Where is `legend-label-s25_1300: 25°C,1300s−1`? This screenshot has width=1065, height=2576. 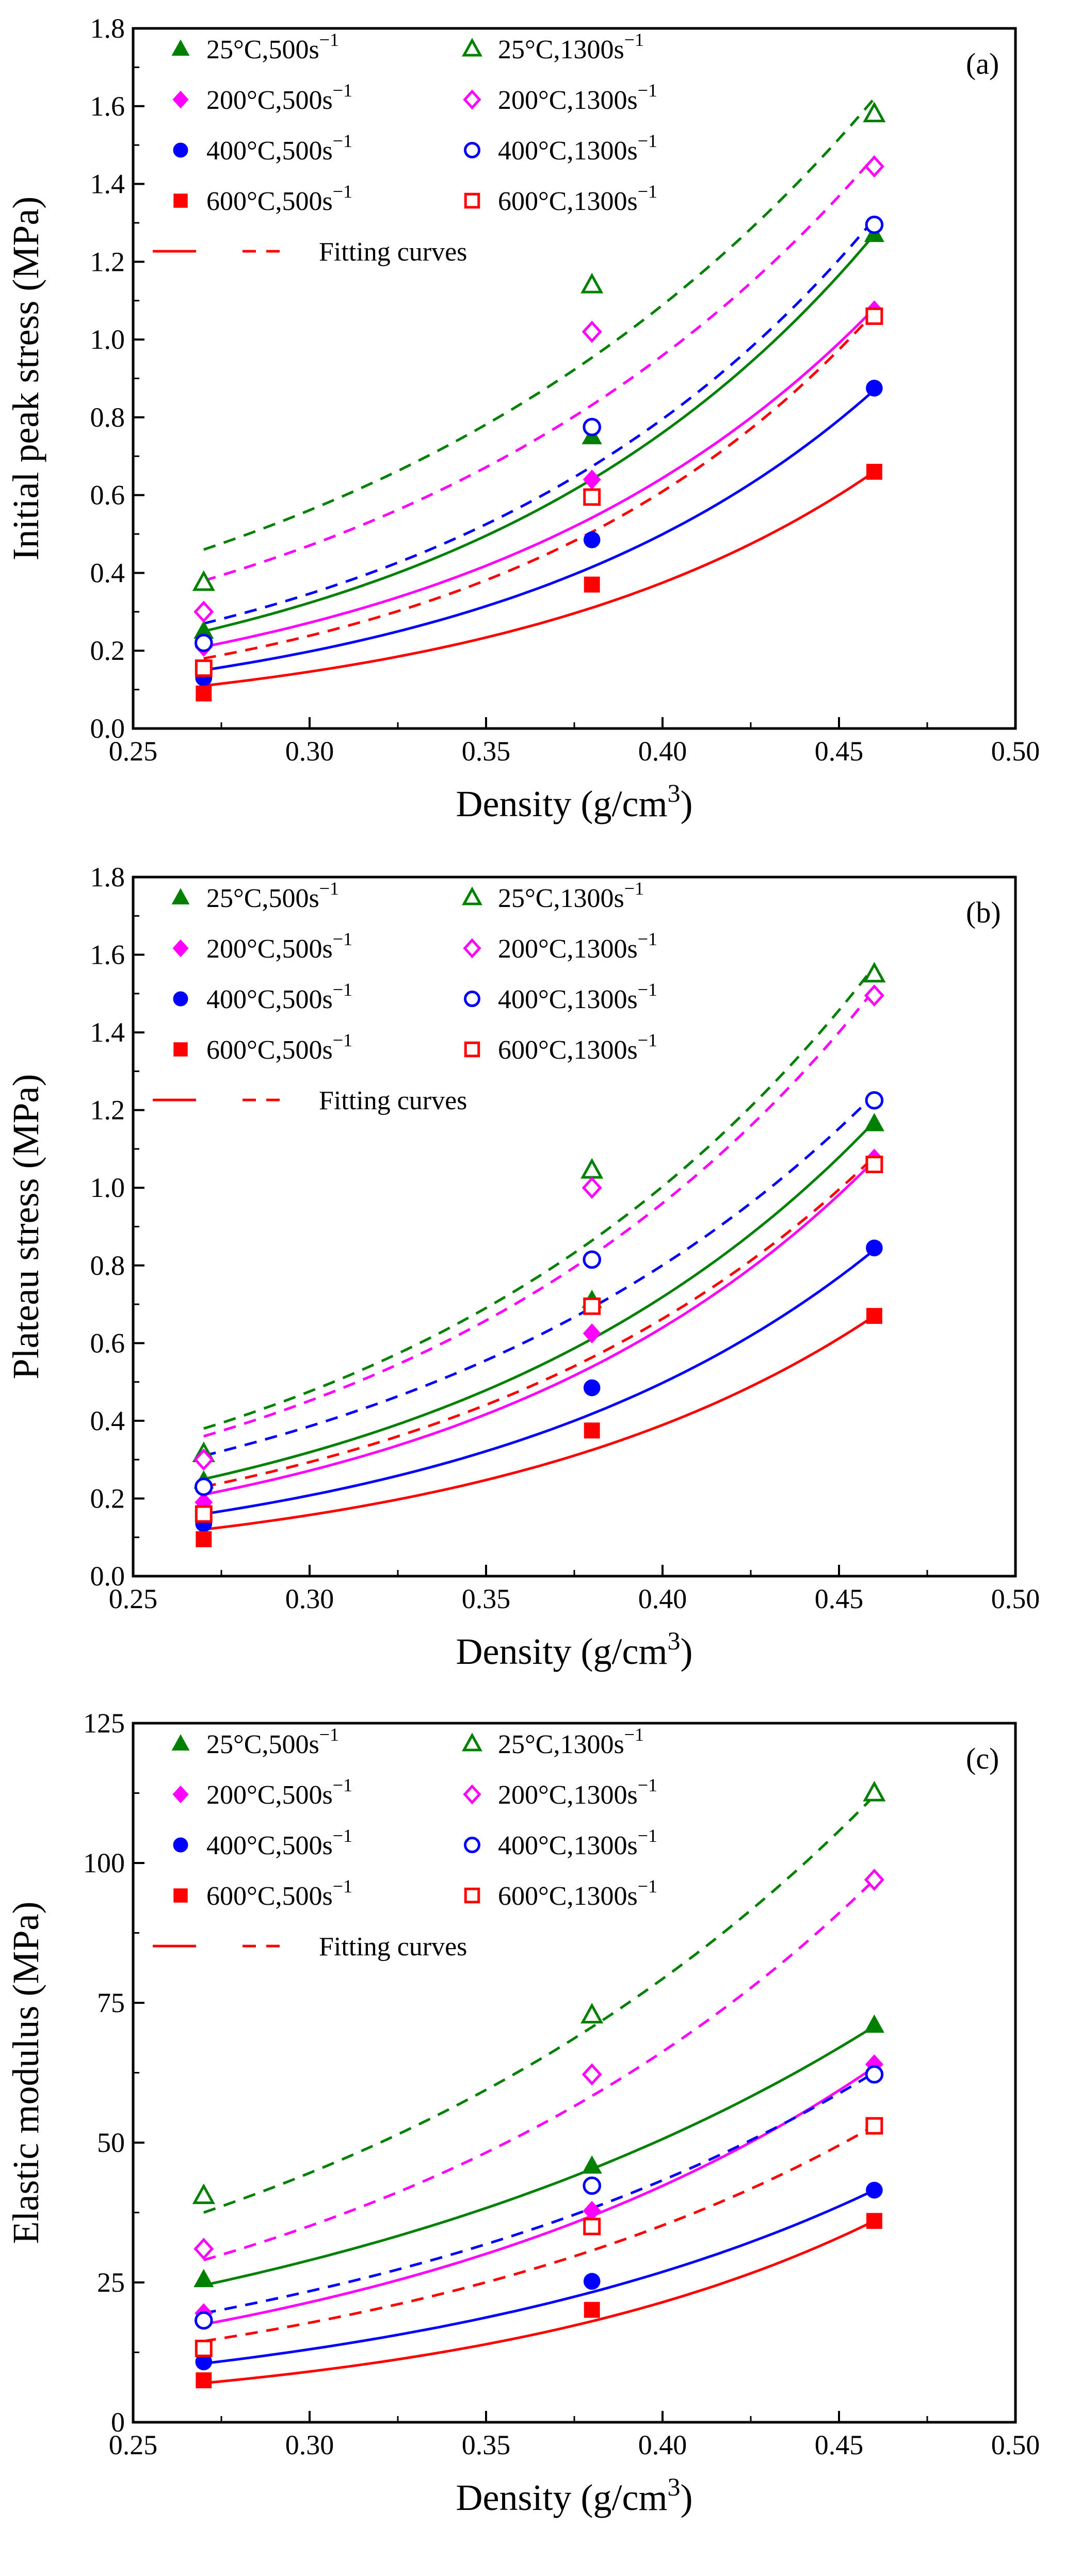 legend-label-s25_1300: 25°C,1300s−1 is located at coordinates (571, 895).